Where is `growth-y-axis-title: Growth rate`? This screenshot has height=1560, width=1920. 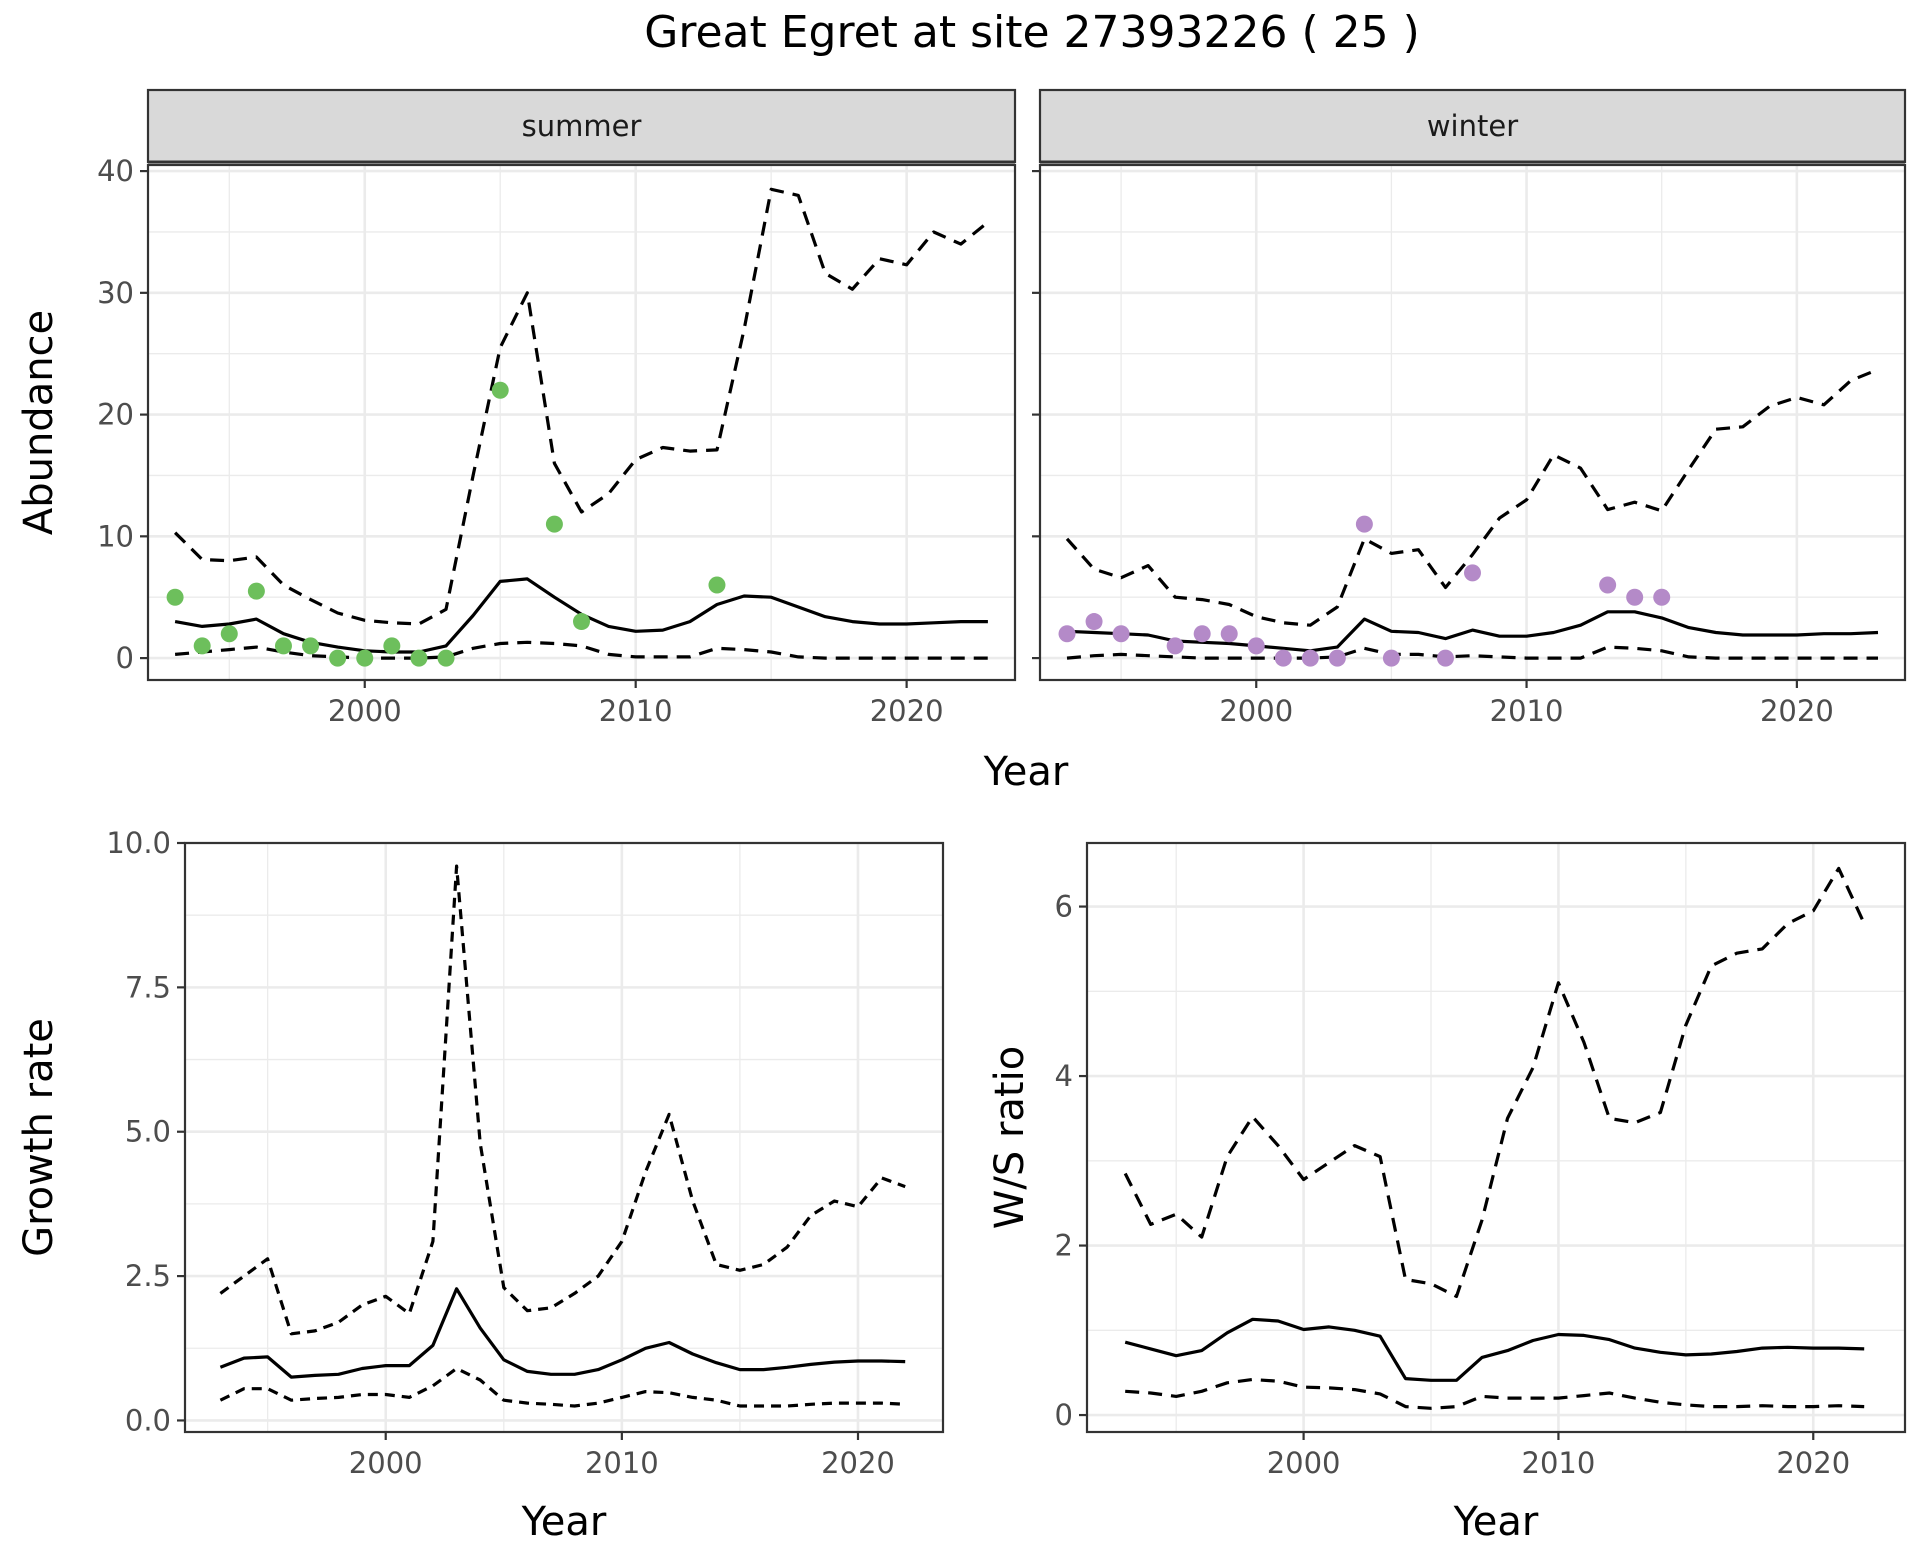 growth-y-axis-title: Growth rate is located at coordinates (39, 1137).